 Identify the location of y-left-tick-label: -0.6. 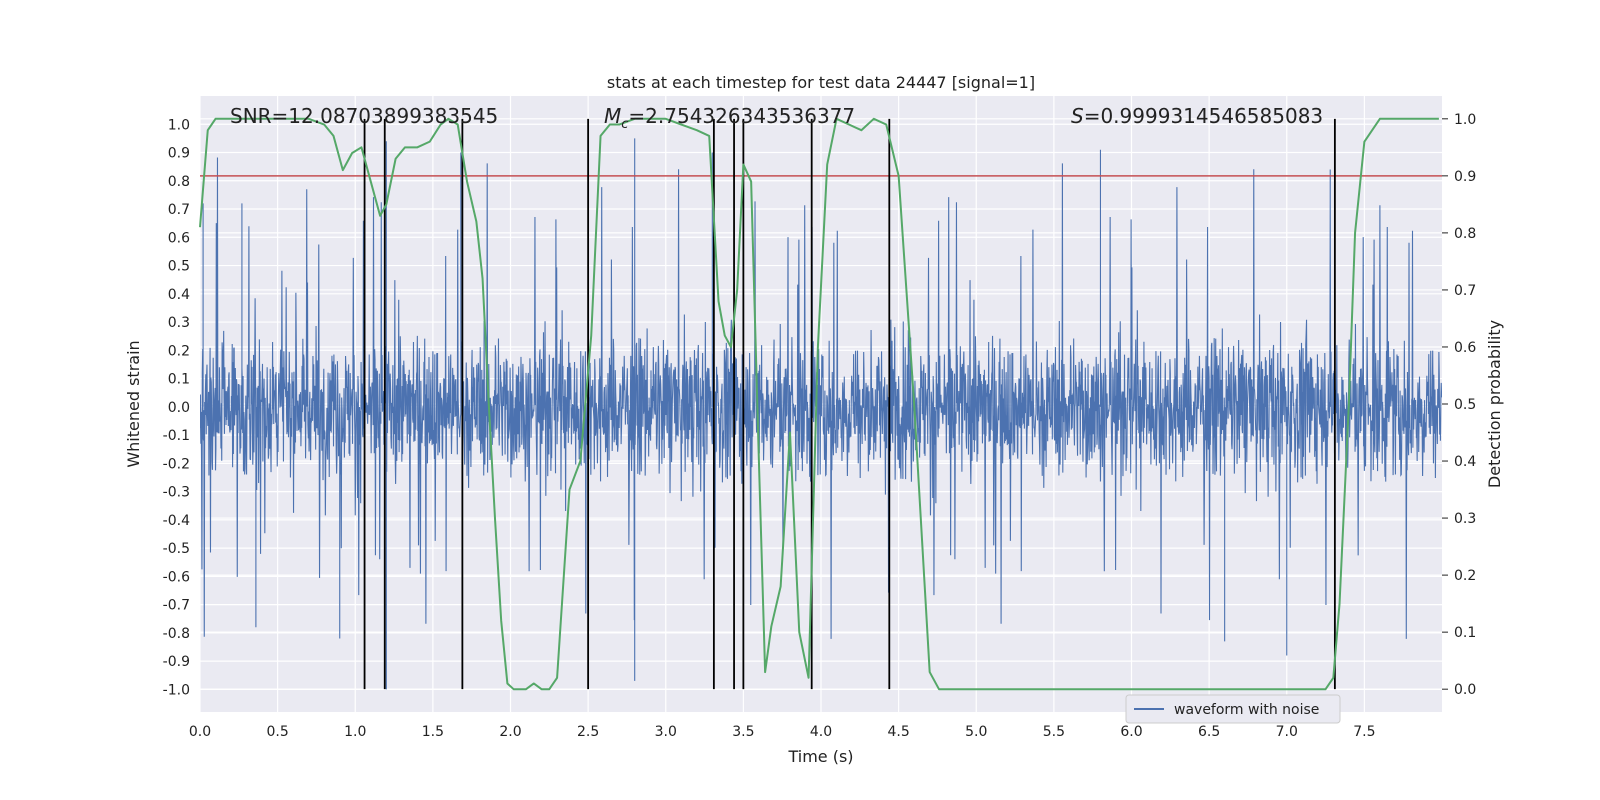
(176, 577).